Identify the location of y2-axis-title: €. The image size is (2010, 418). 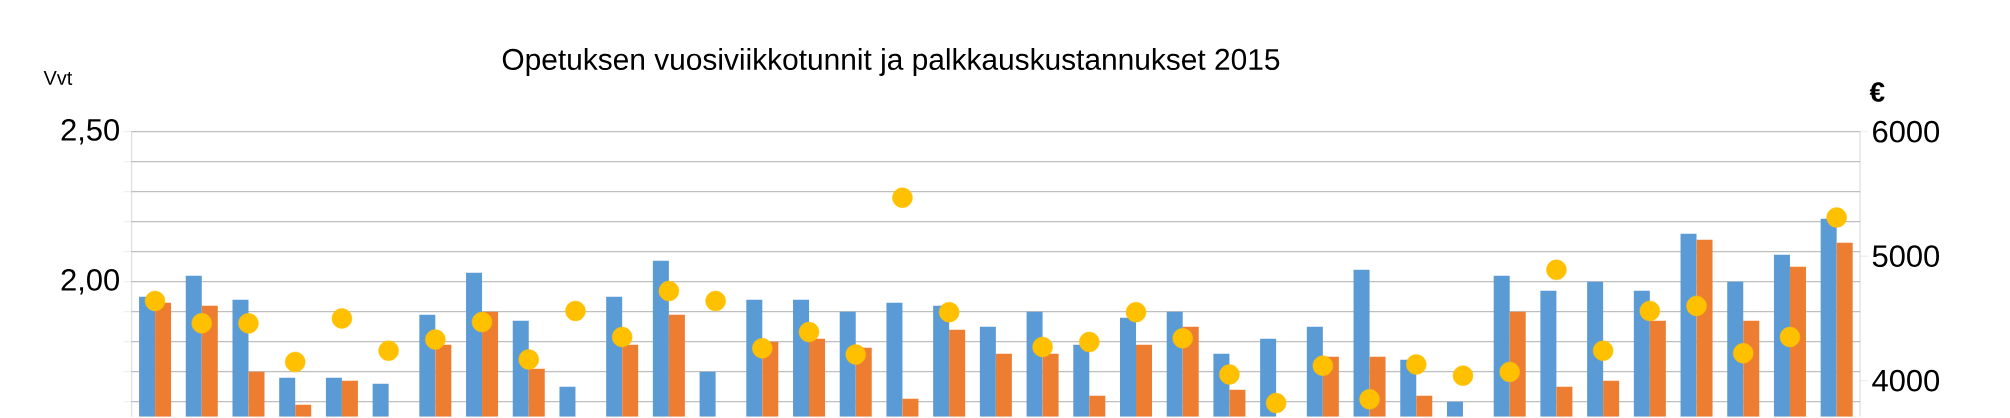
(1877, 92).